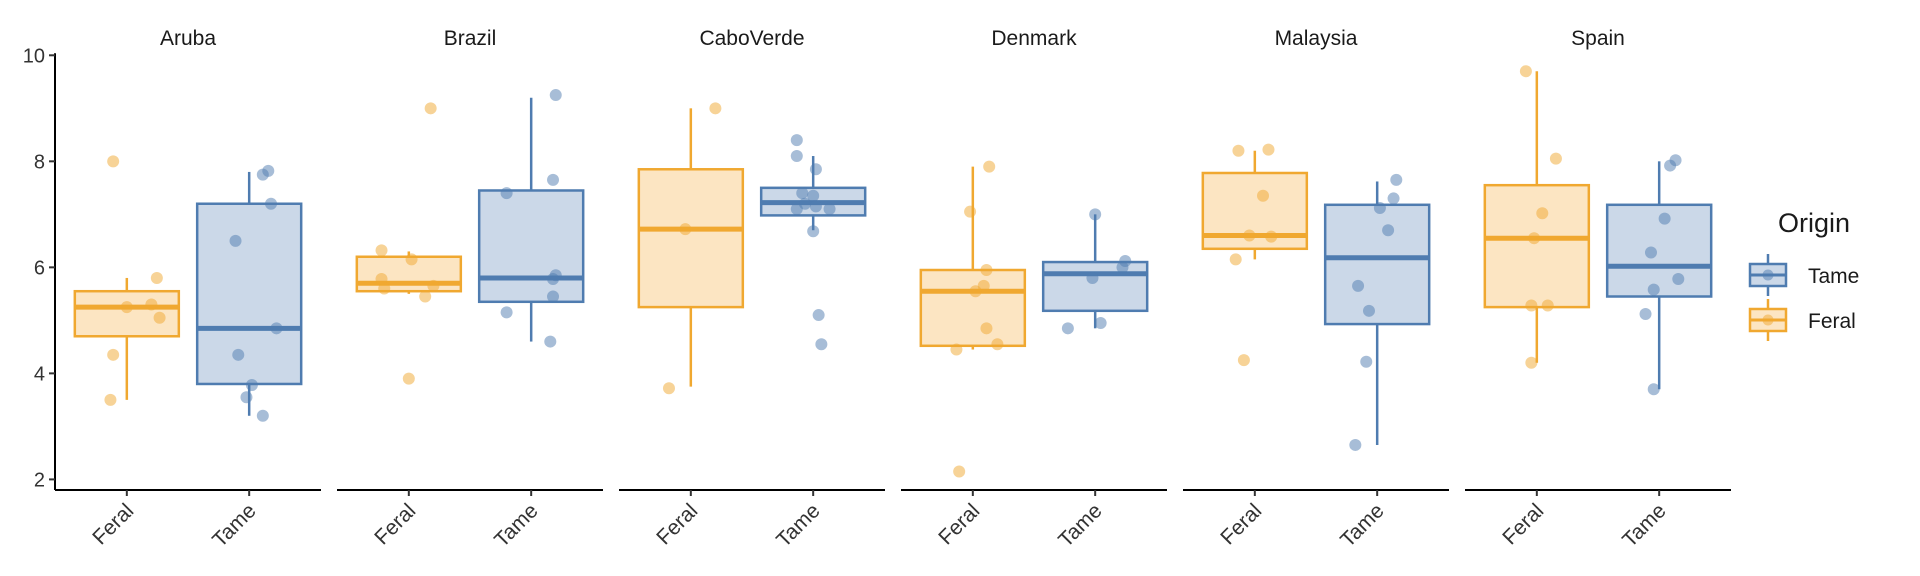  I want to click on legend: Origin Tame Feral, so click(1803, 274).